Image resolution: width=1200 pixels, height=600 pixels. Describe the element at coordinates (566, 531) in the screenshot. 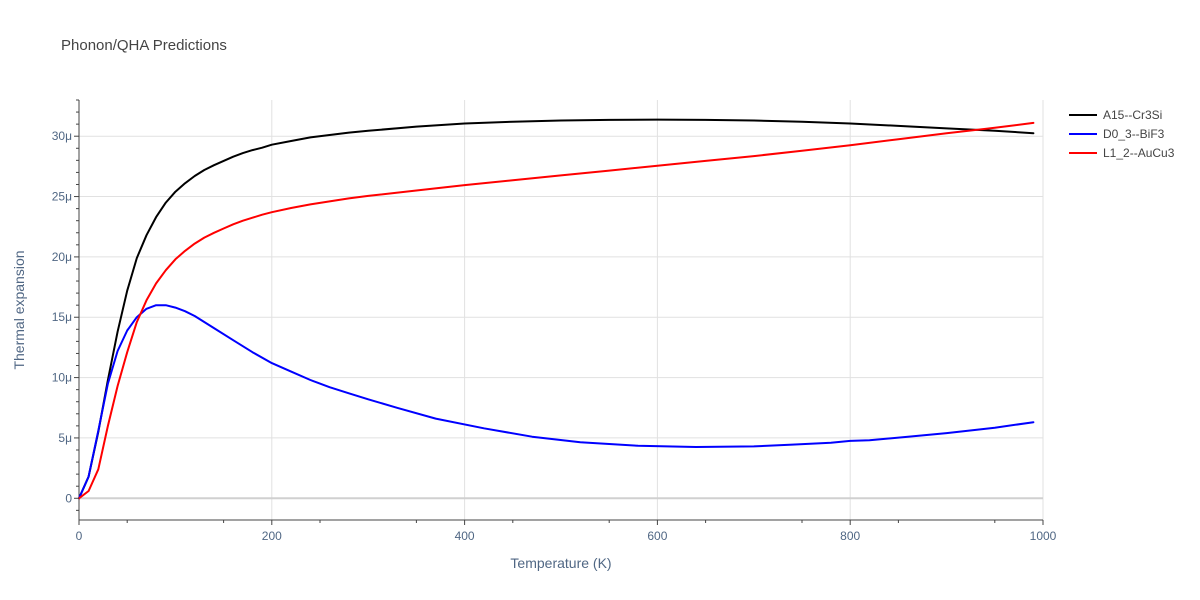

I see `x-axis-ticks: 0 200 400 600 800 1000` at that location.